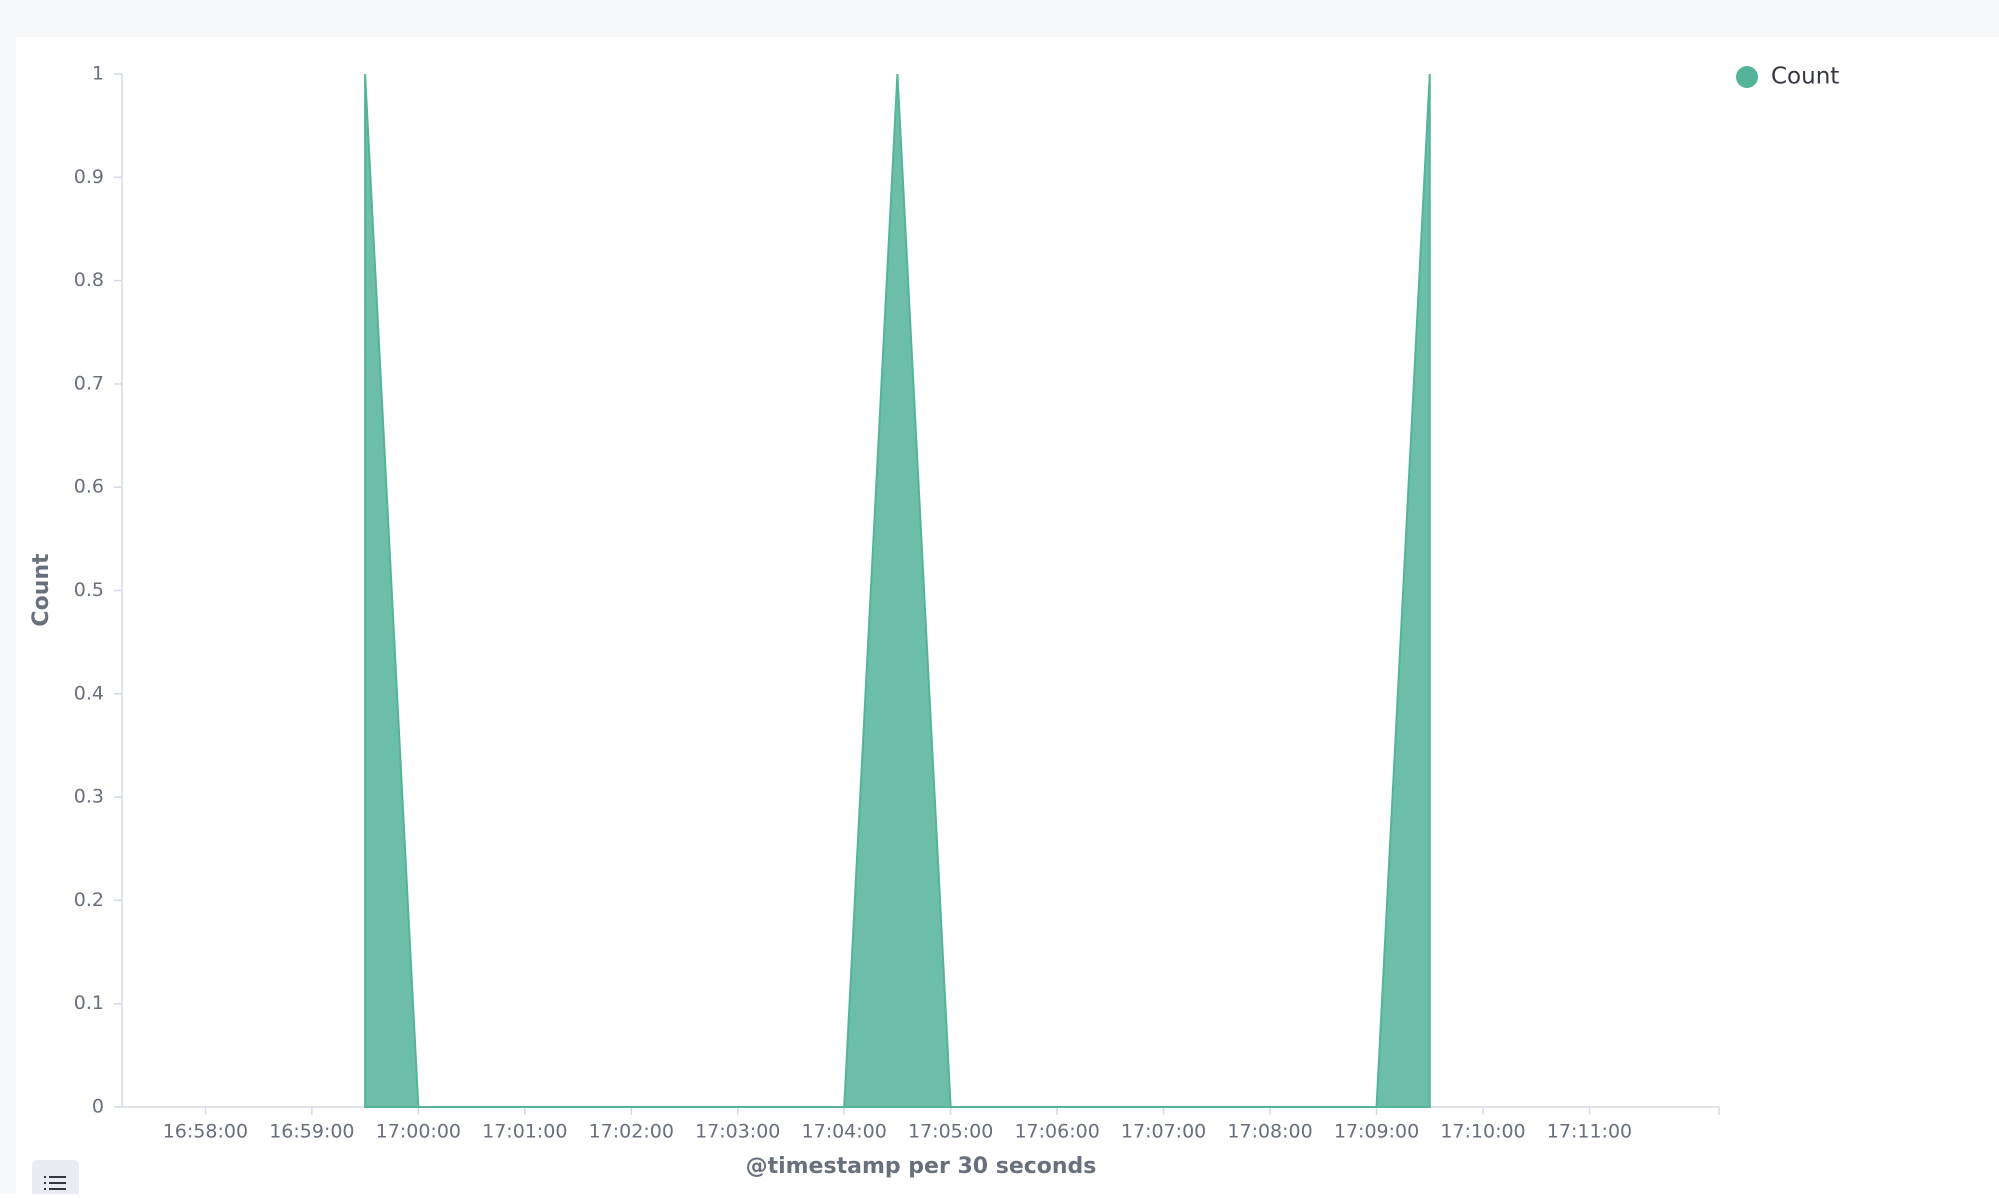 This screenshot has height=1198, width=1999. I want to click on x-tick-label: 17:11:00, so click(1589, 1132).